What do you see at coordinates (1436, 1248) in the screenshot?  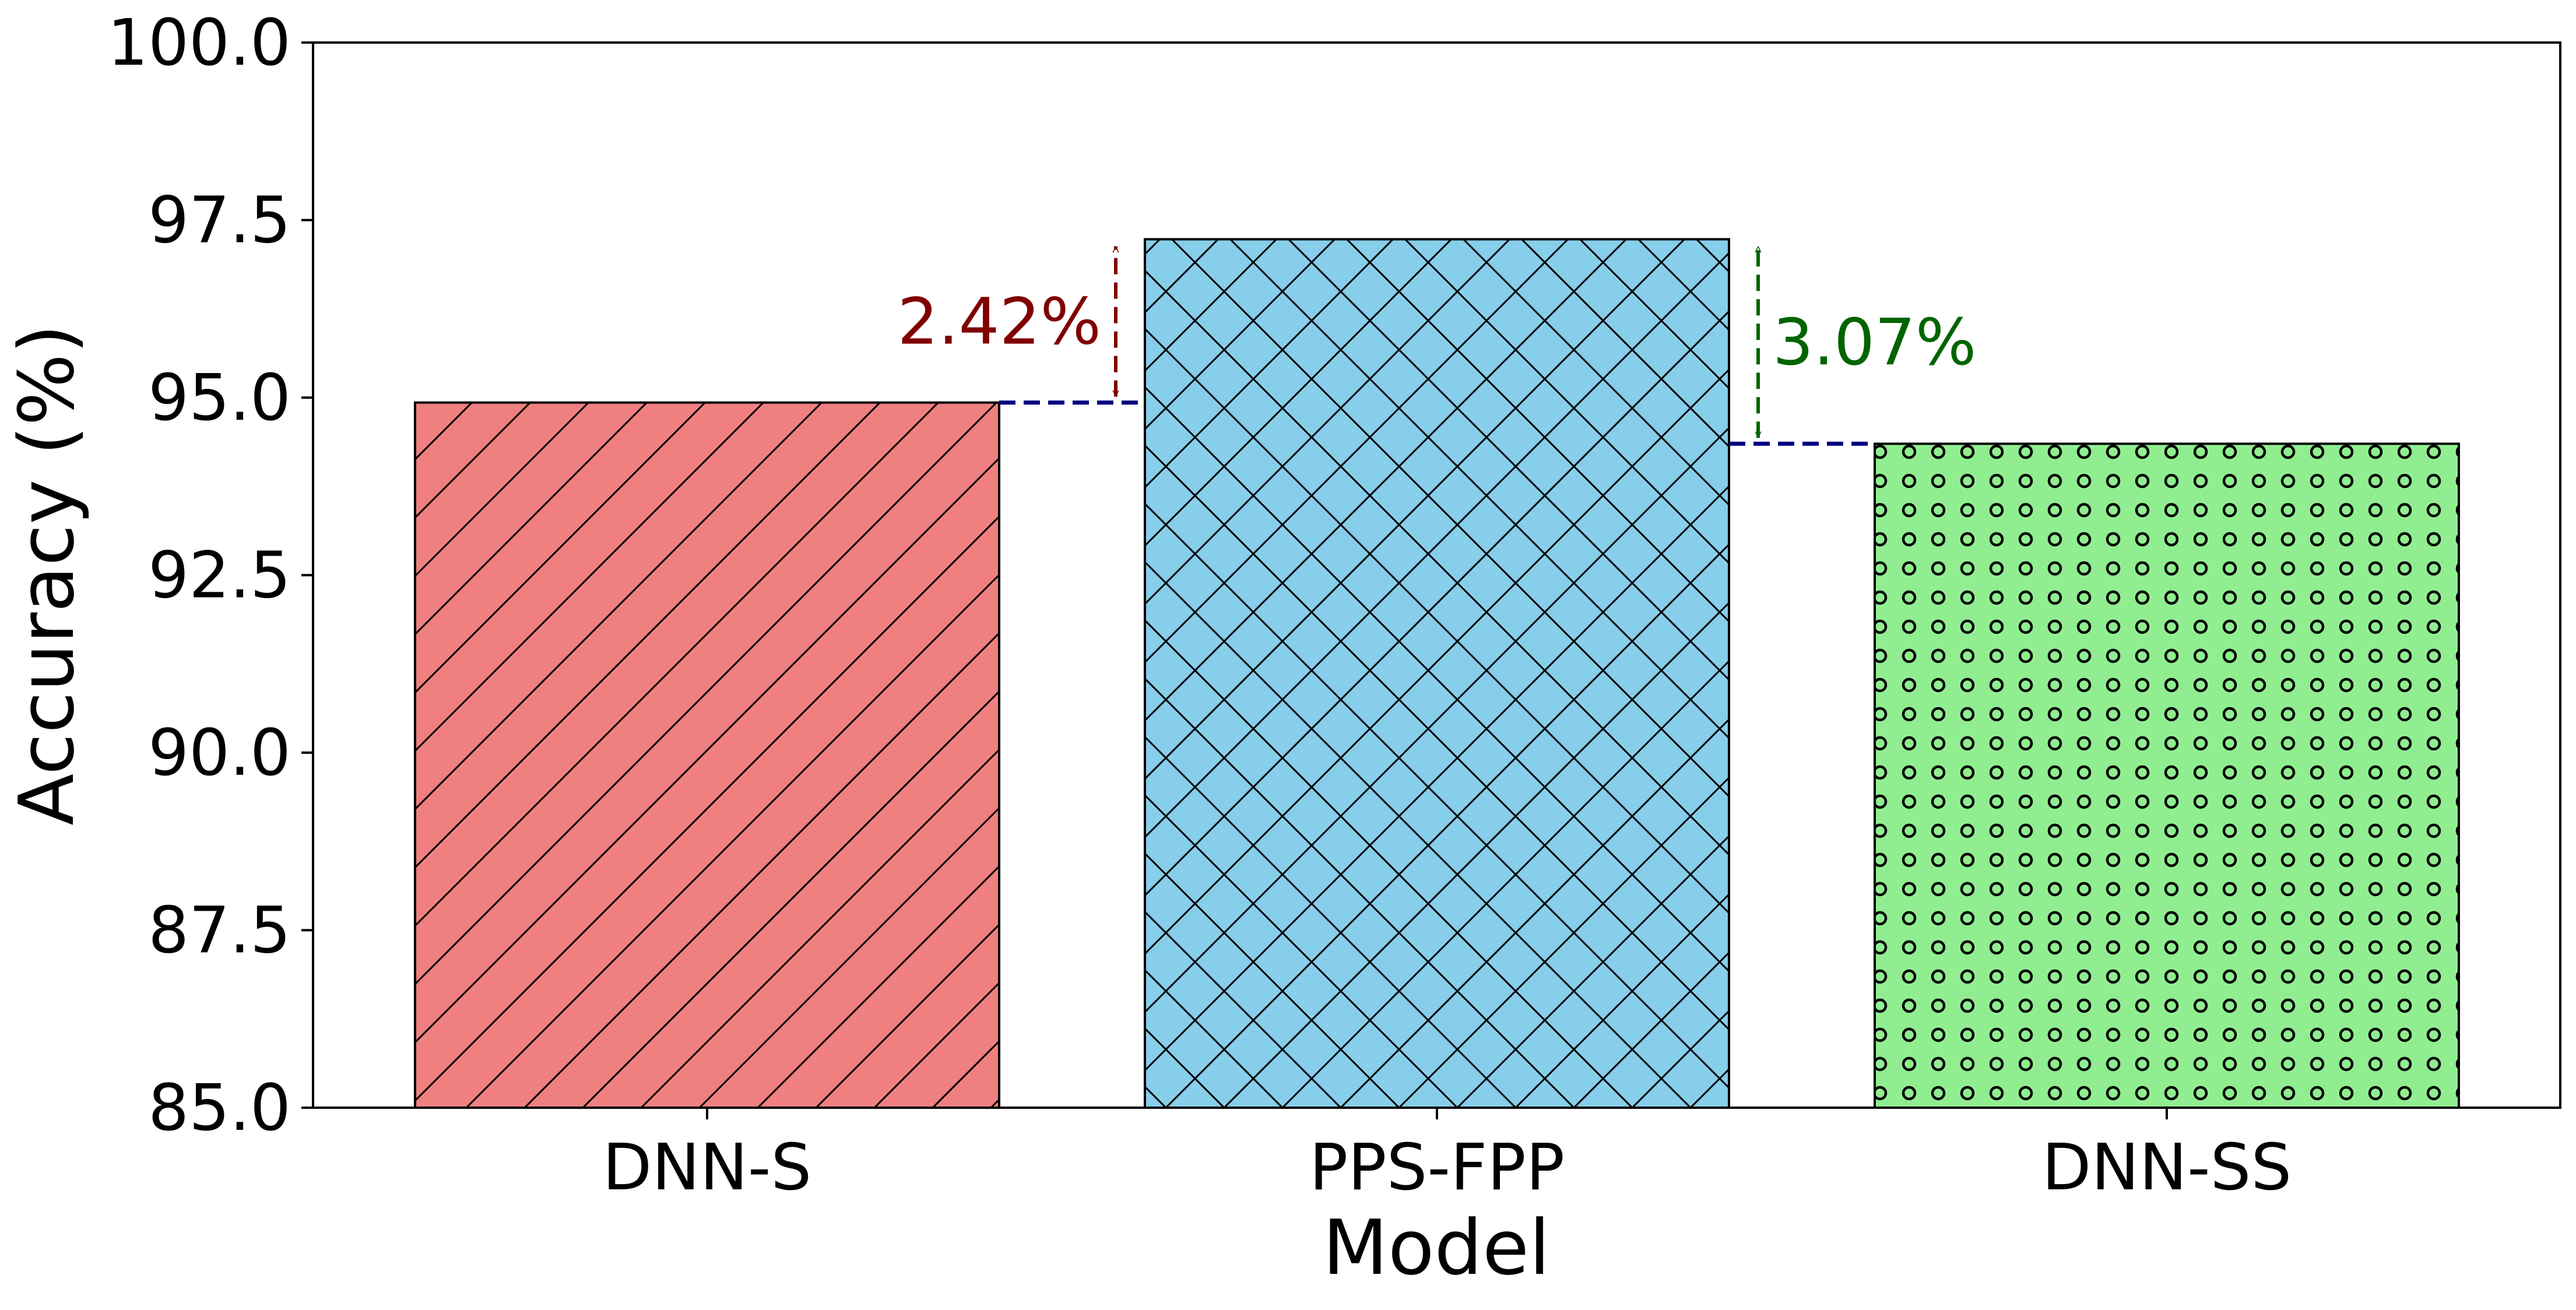 I see `x-axis-title: Model` at bounding box center [1436, 1248].